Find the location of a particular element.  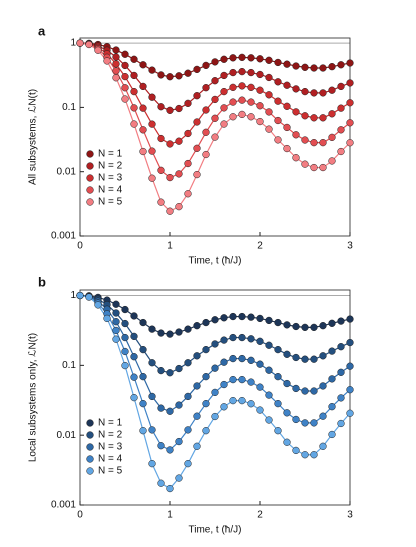

panel-label: a is located at coordinates (42, 30).